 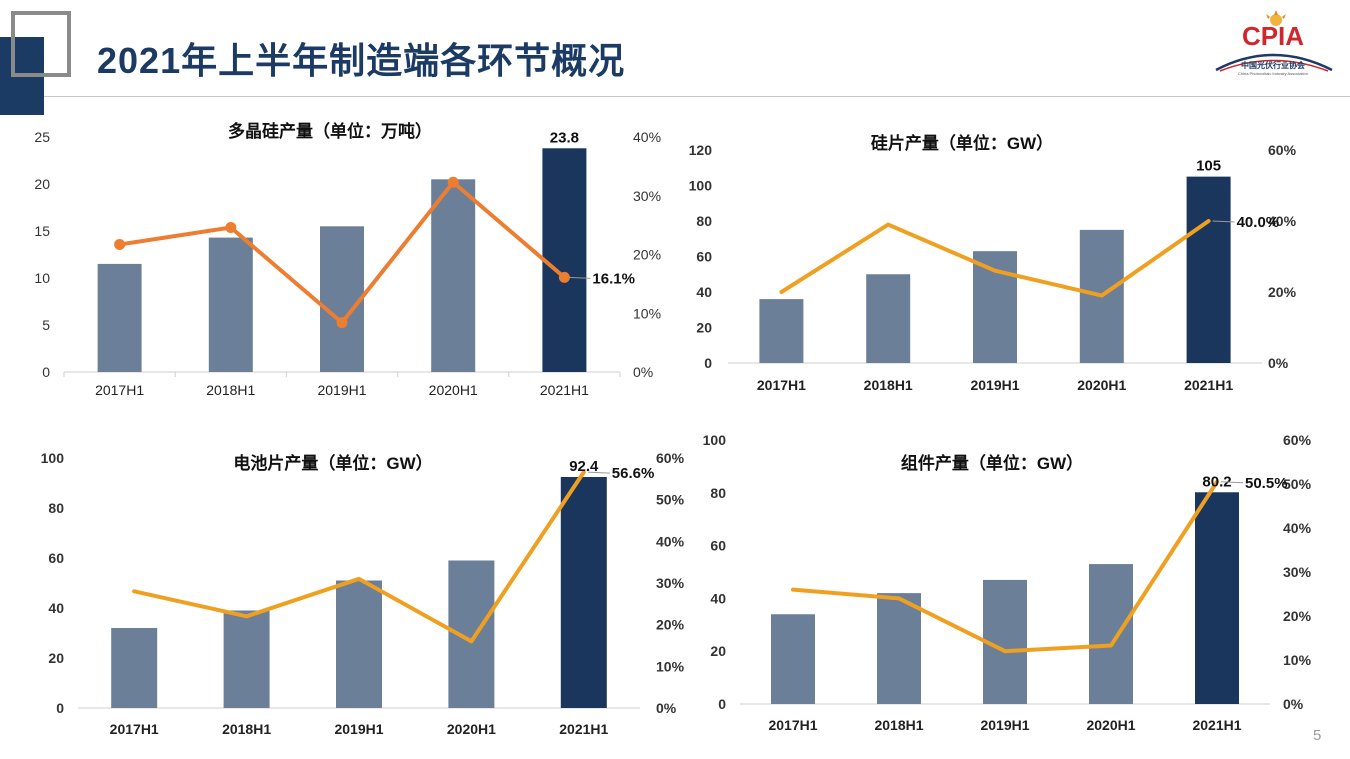 I want to click on bar-value-label: 92.4, so click(x=584, y=466).